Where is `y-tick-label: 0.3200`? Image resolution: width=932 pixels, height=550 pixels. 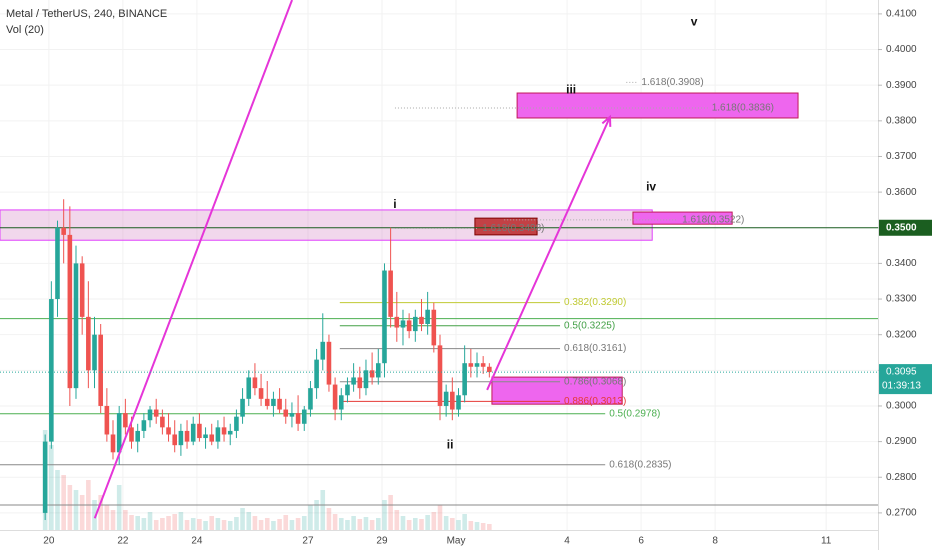
y-tick-label: 0.3200 is located at coordinates (901, 334).